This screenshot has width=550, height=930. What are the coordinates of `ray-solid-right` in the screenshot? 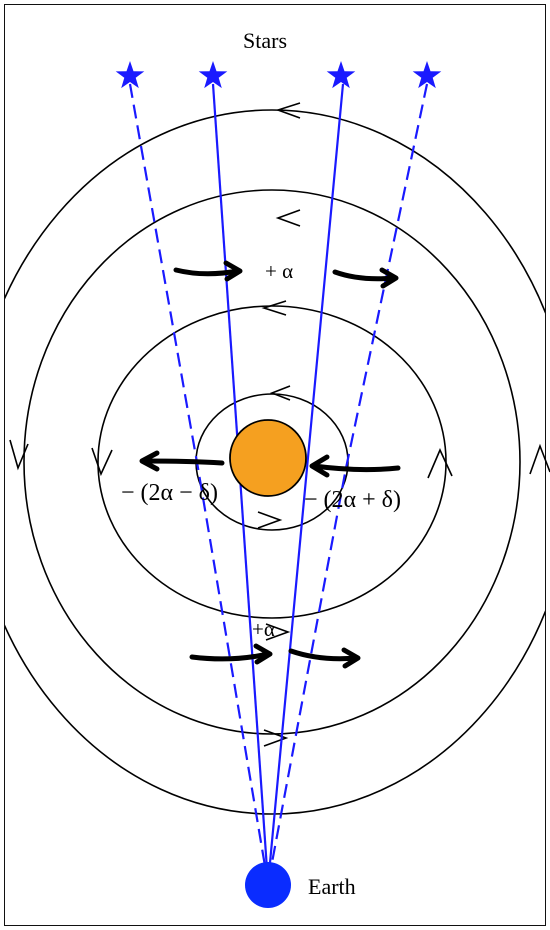 It's located at (305, 484).